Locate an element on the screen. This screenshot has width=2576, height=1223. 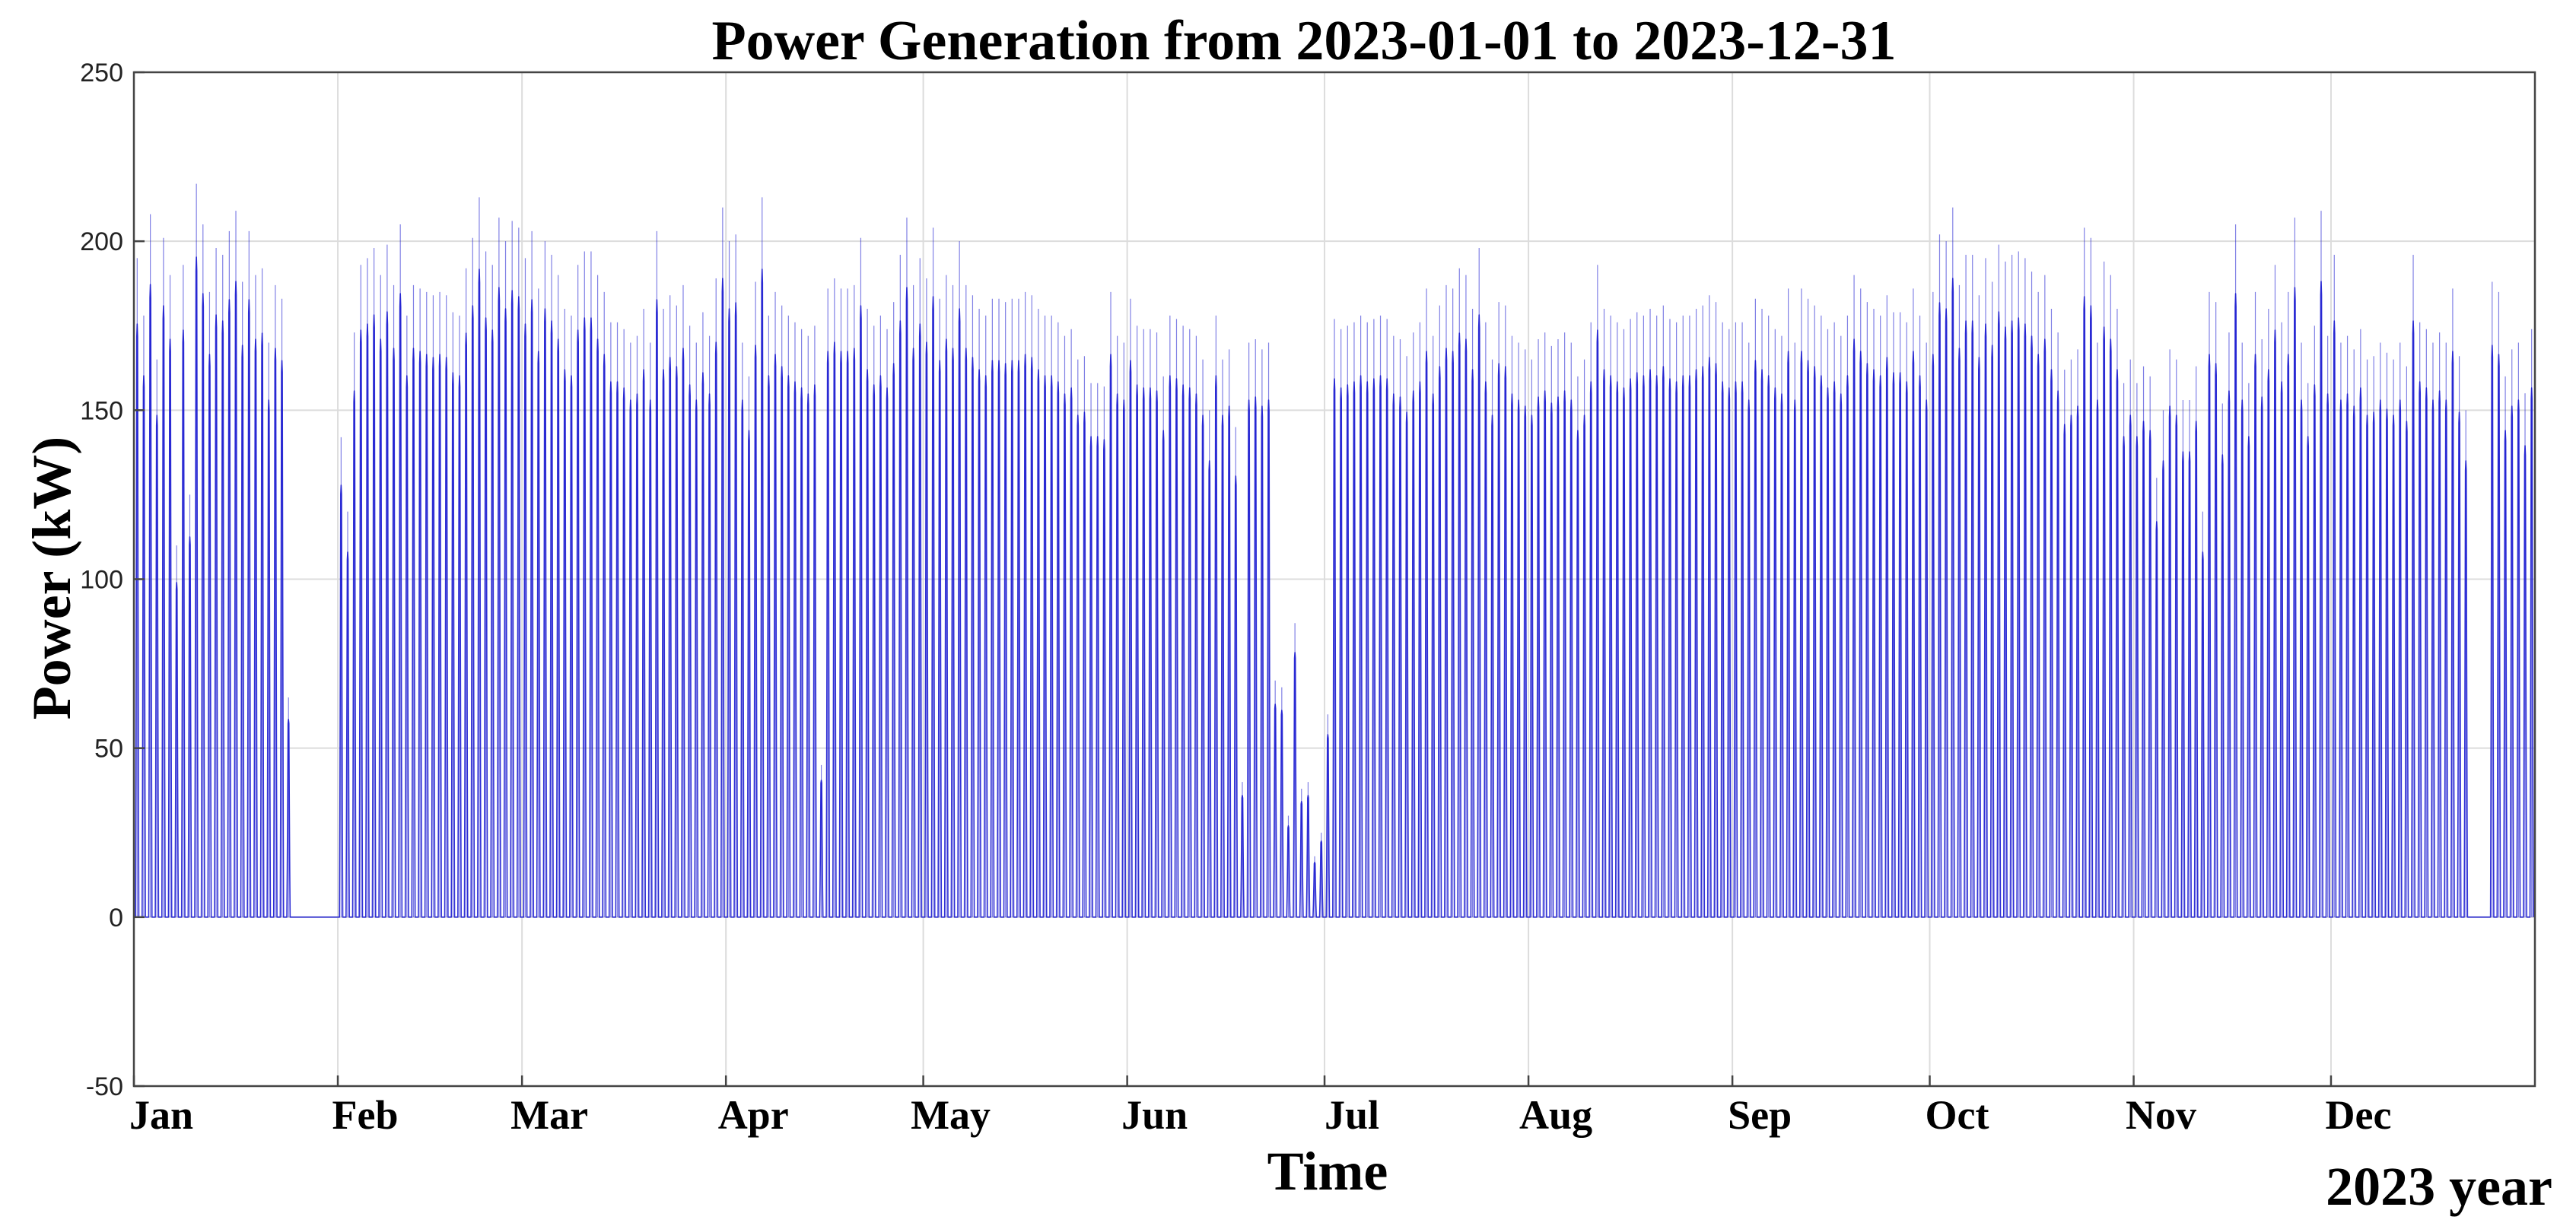
y-axis-label: Power (kW) is located at coordinates (51, 578).